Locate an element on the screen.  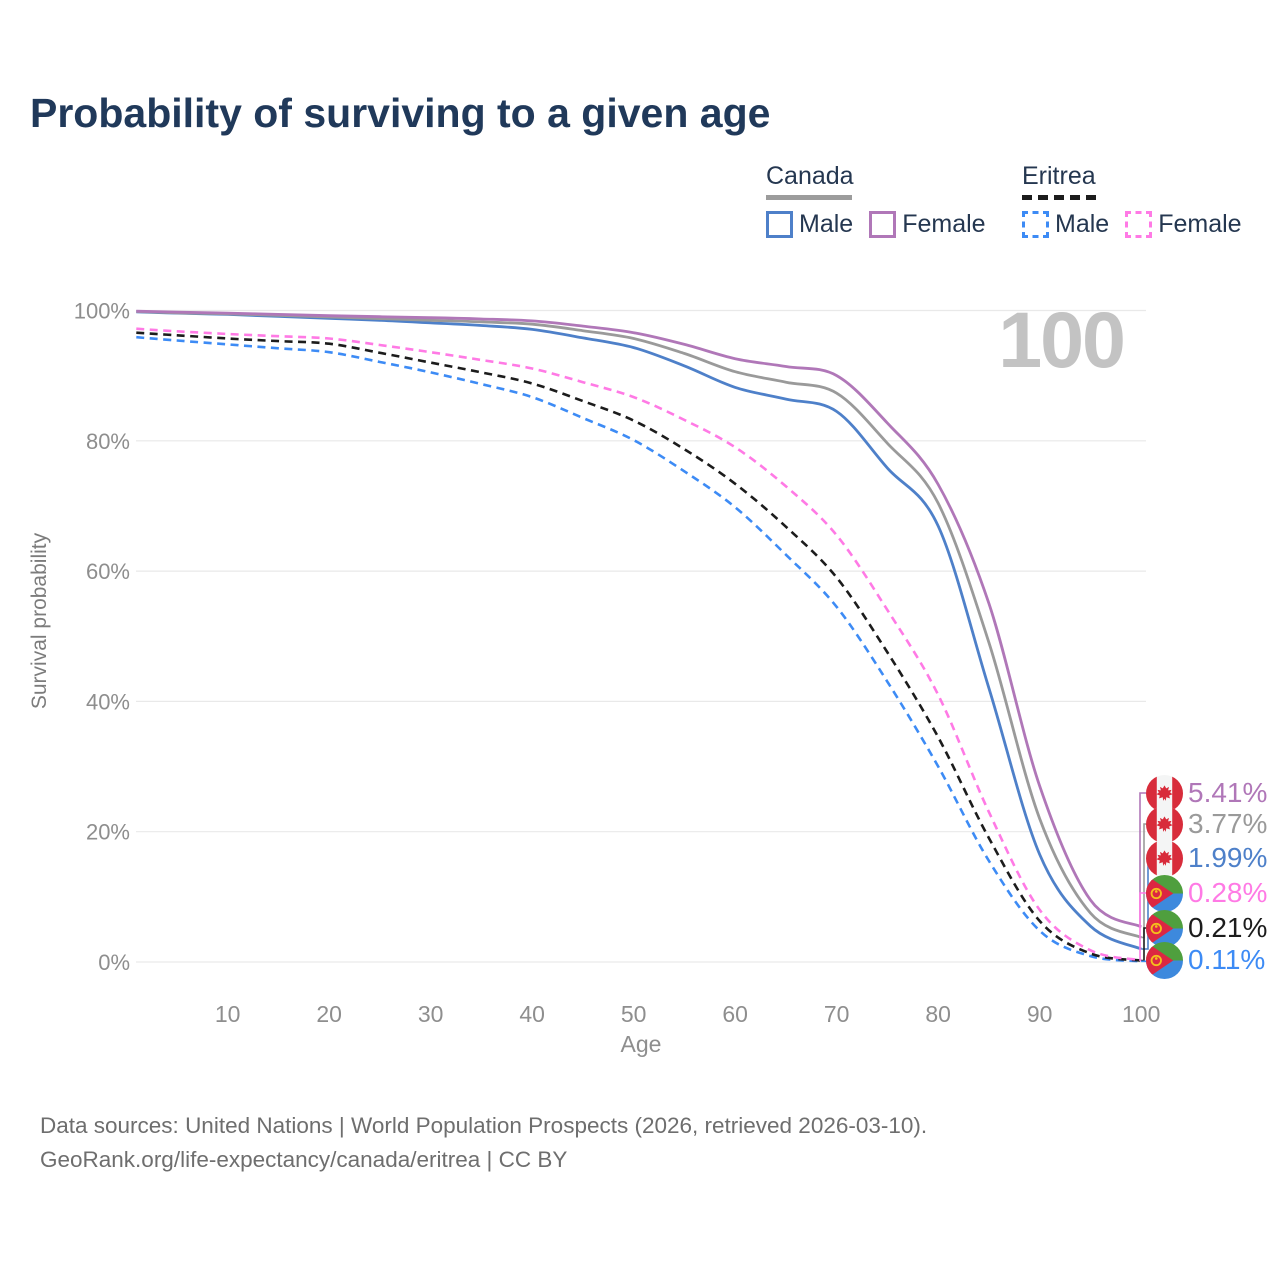
x-tick-label: 50 is located at coordinates (634, 1014).